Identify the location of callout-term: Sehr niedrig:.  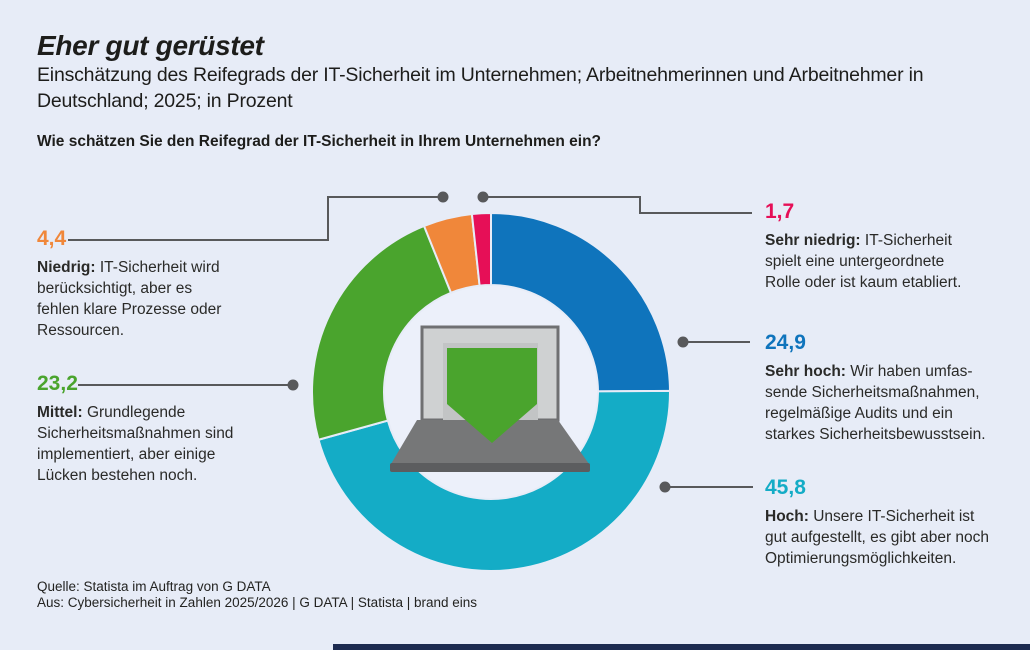
(813, 240).